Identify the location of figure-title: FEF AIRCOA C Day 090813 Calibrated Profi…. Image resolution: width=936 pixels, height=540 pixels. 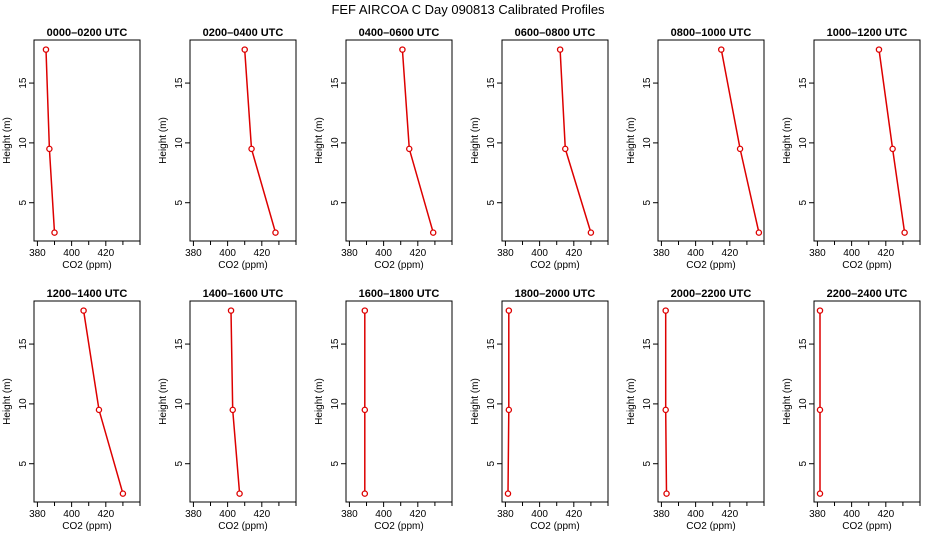
(468, 9).